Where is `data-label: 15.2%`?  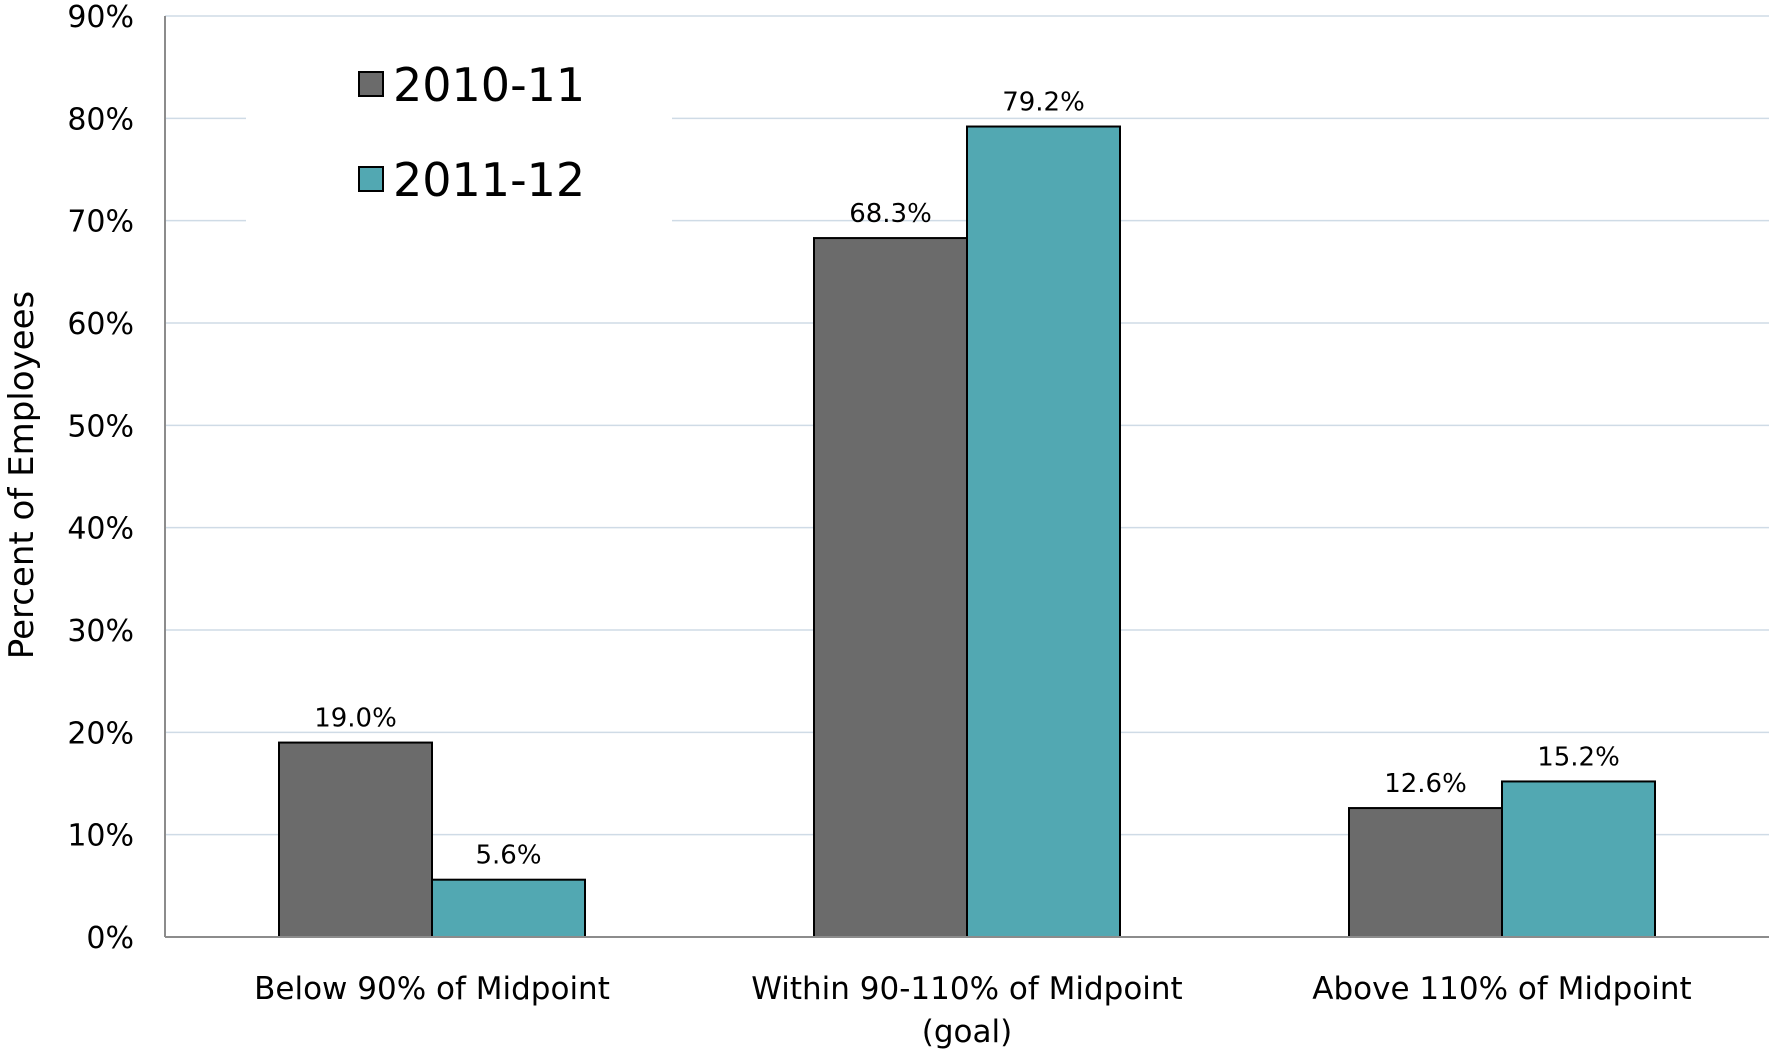 data-label: 15.2% is located at coordinates (1578, 757).